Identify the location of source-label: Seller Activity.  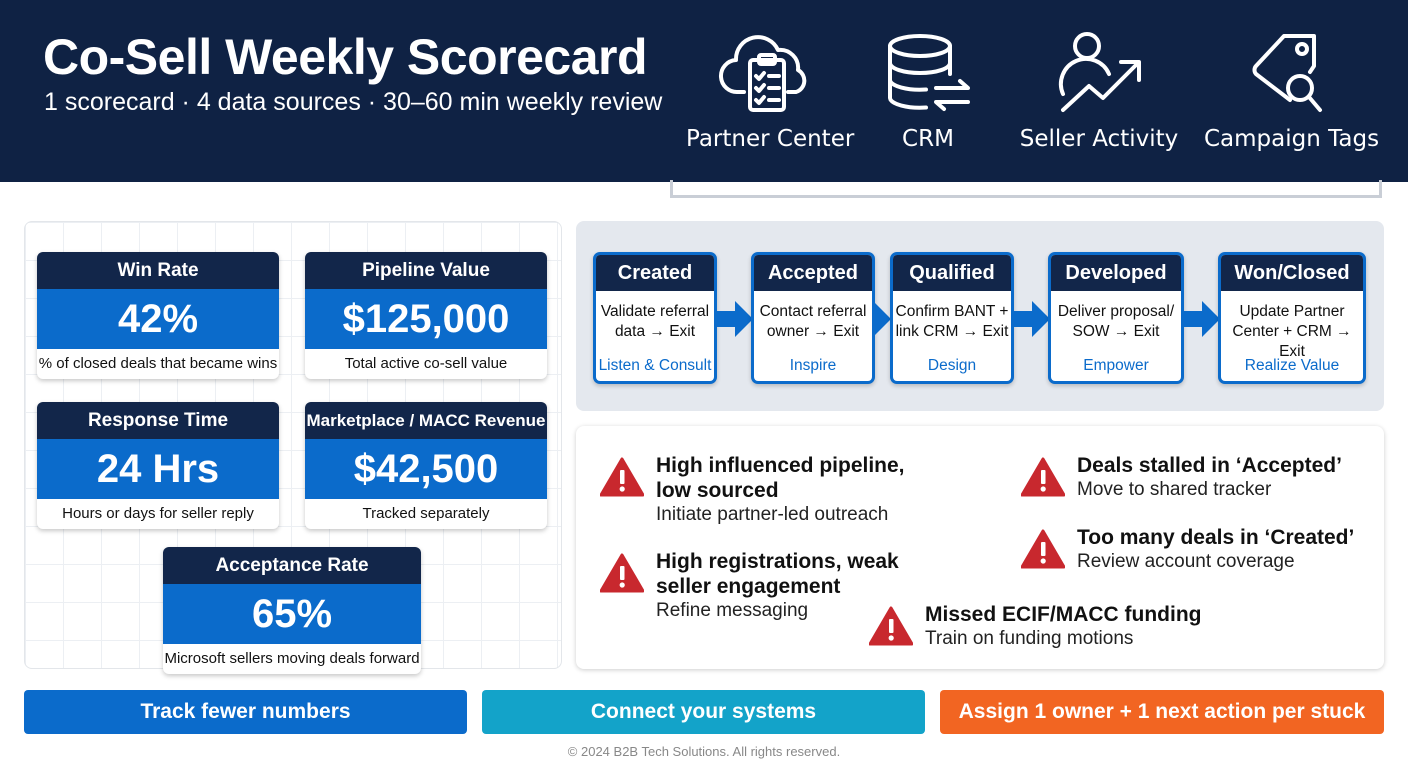
(1099, 139).